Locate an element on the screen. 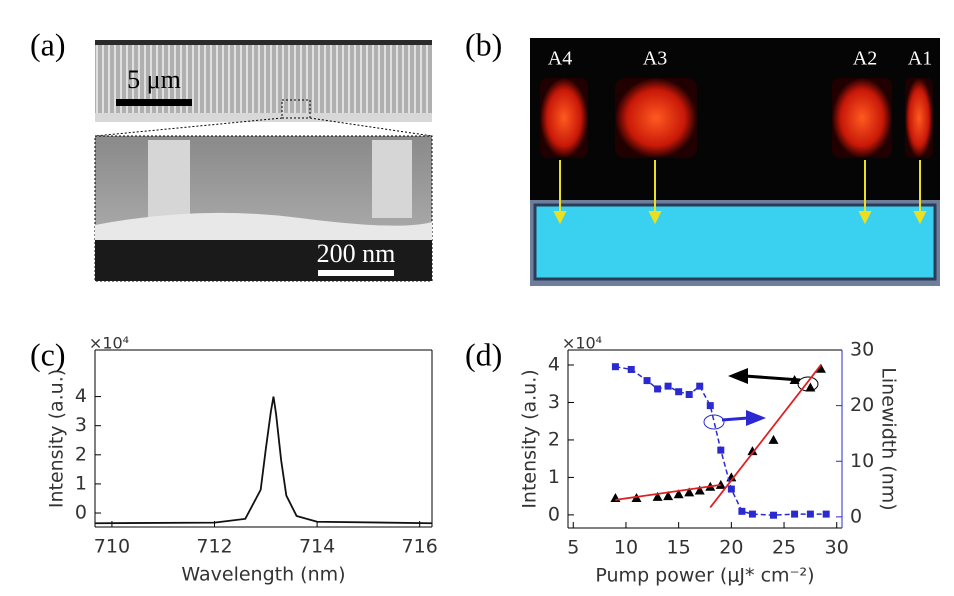 This screenshot has width=954, height=596. annotations is located at coordinates (761, 399).